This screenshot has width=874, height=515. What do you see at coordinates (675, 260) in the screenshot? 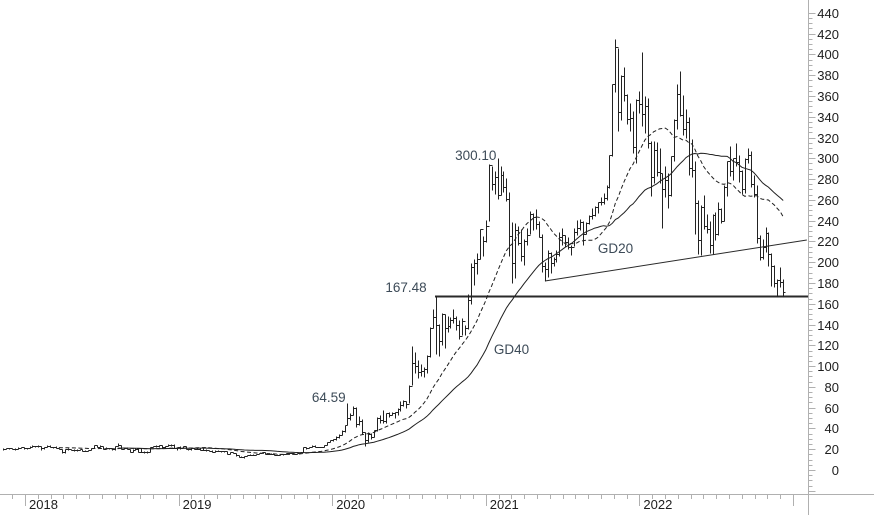
I see `rising-trendline` at bounding box center [675, 260].